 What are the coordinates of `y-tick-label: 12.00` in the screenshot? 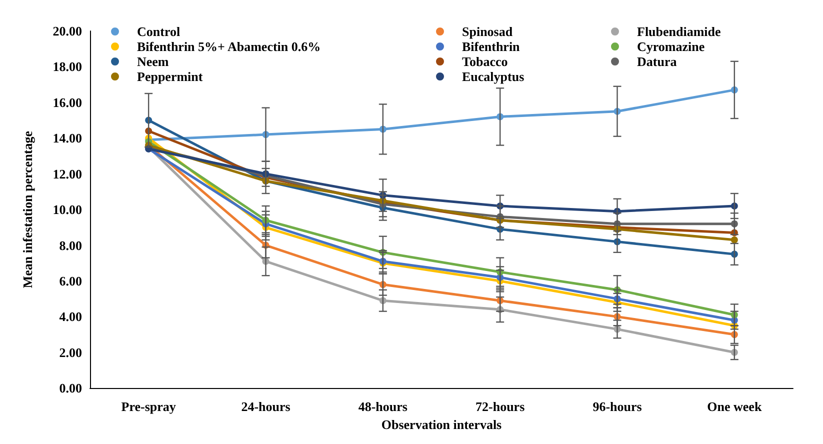 It's located at (67, 174).